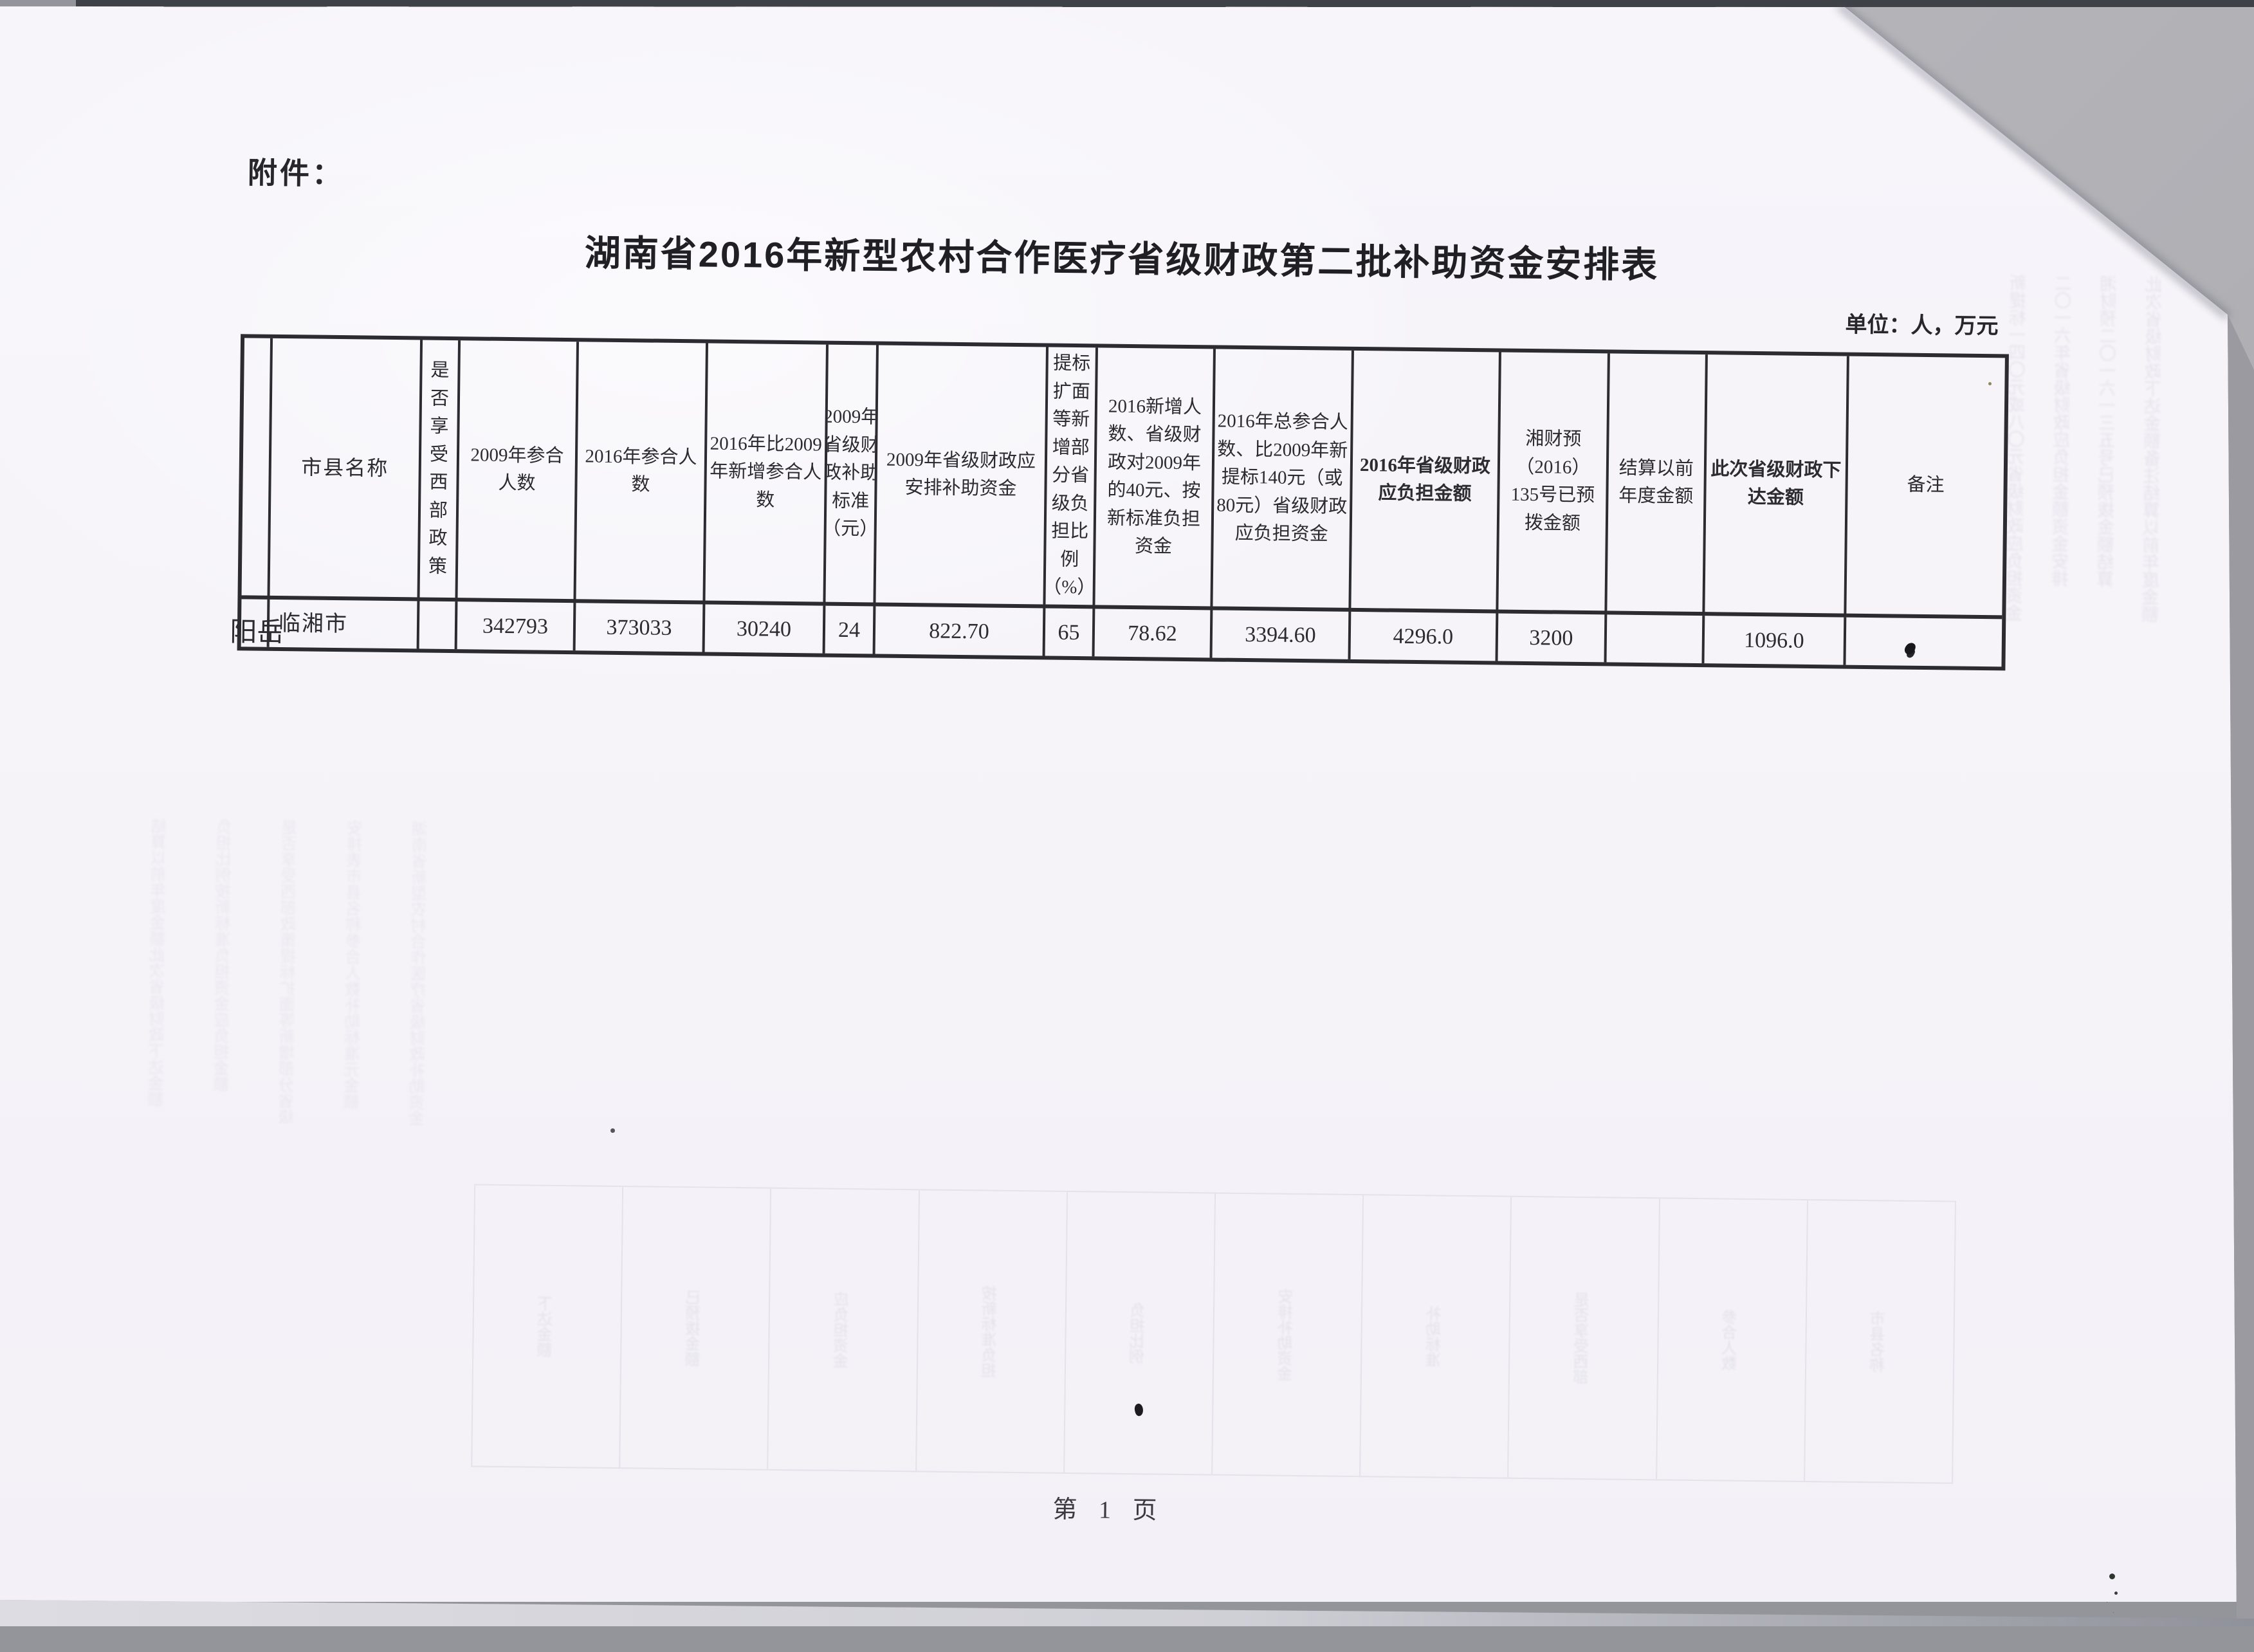 The width and height of the screenshot is (2254, 1652). What do you see at coordinates (1424, 636) in the screenshot?
I see `cell-2016-provincial-due: 4296.0` at bounding box center [1424, 636].